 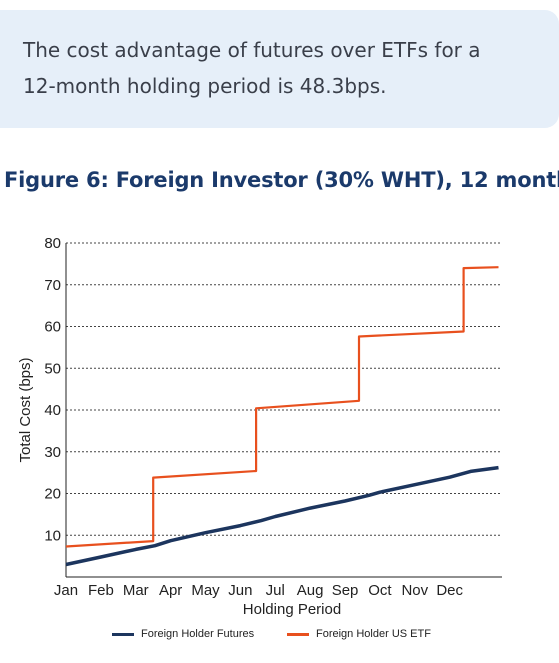 I want to click on x-tick-label-dec: Dec, so click(x=449, y=590).